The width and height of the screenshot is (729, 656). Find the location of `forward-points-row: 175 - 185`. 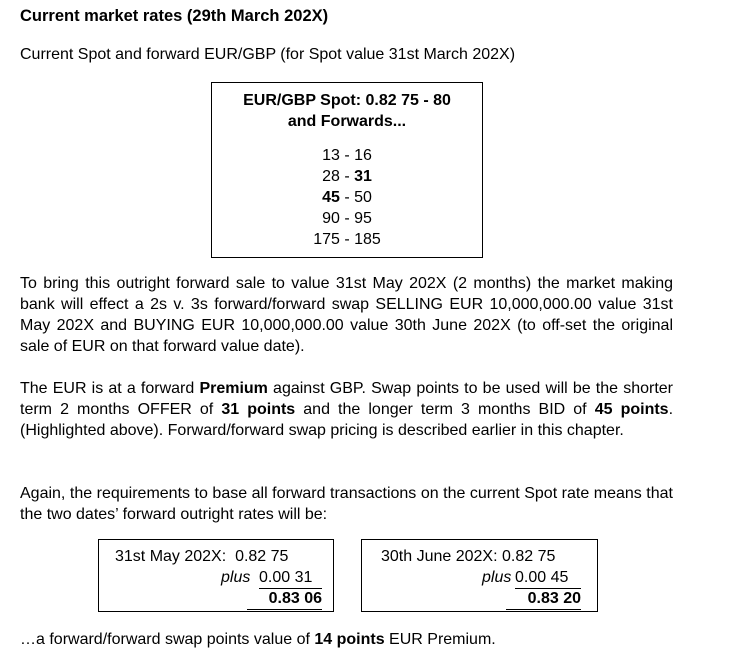

forward-points-row: 175 - 185 is located at coordinates (347, 239).